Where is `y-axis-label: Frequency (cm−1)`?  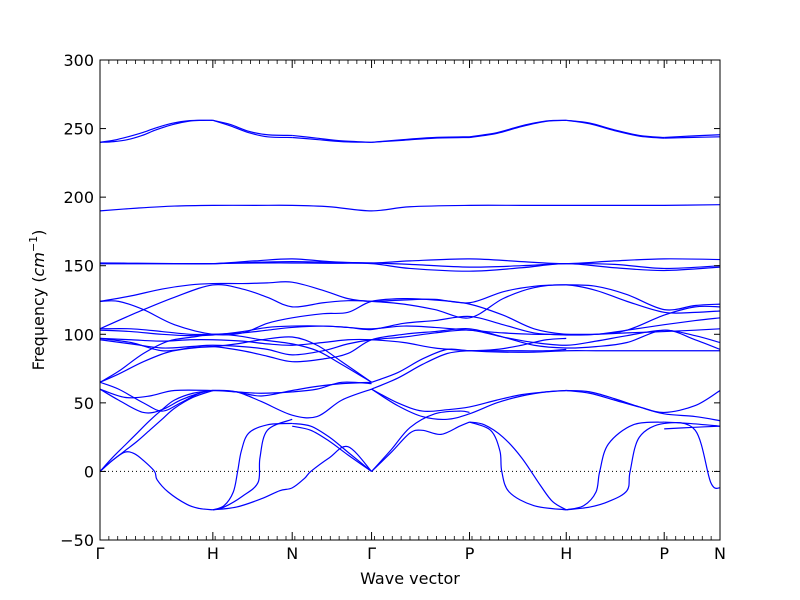 y-axis-label: Frequency (cm−1) is located at coordinates (37, 300).